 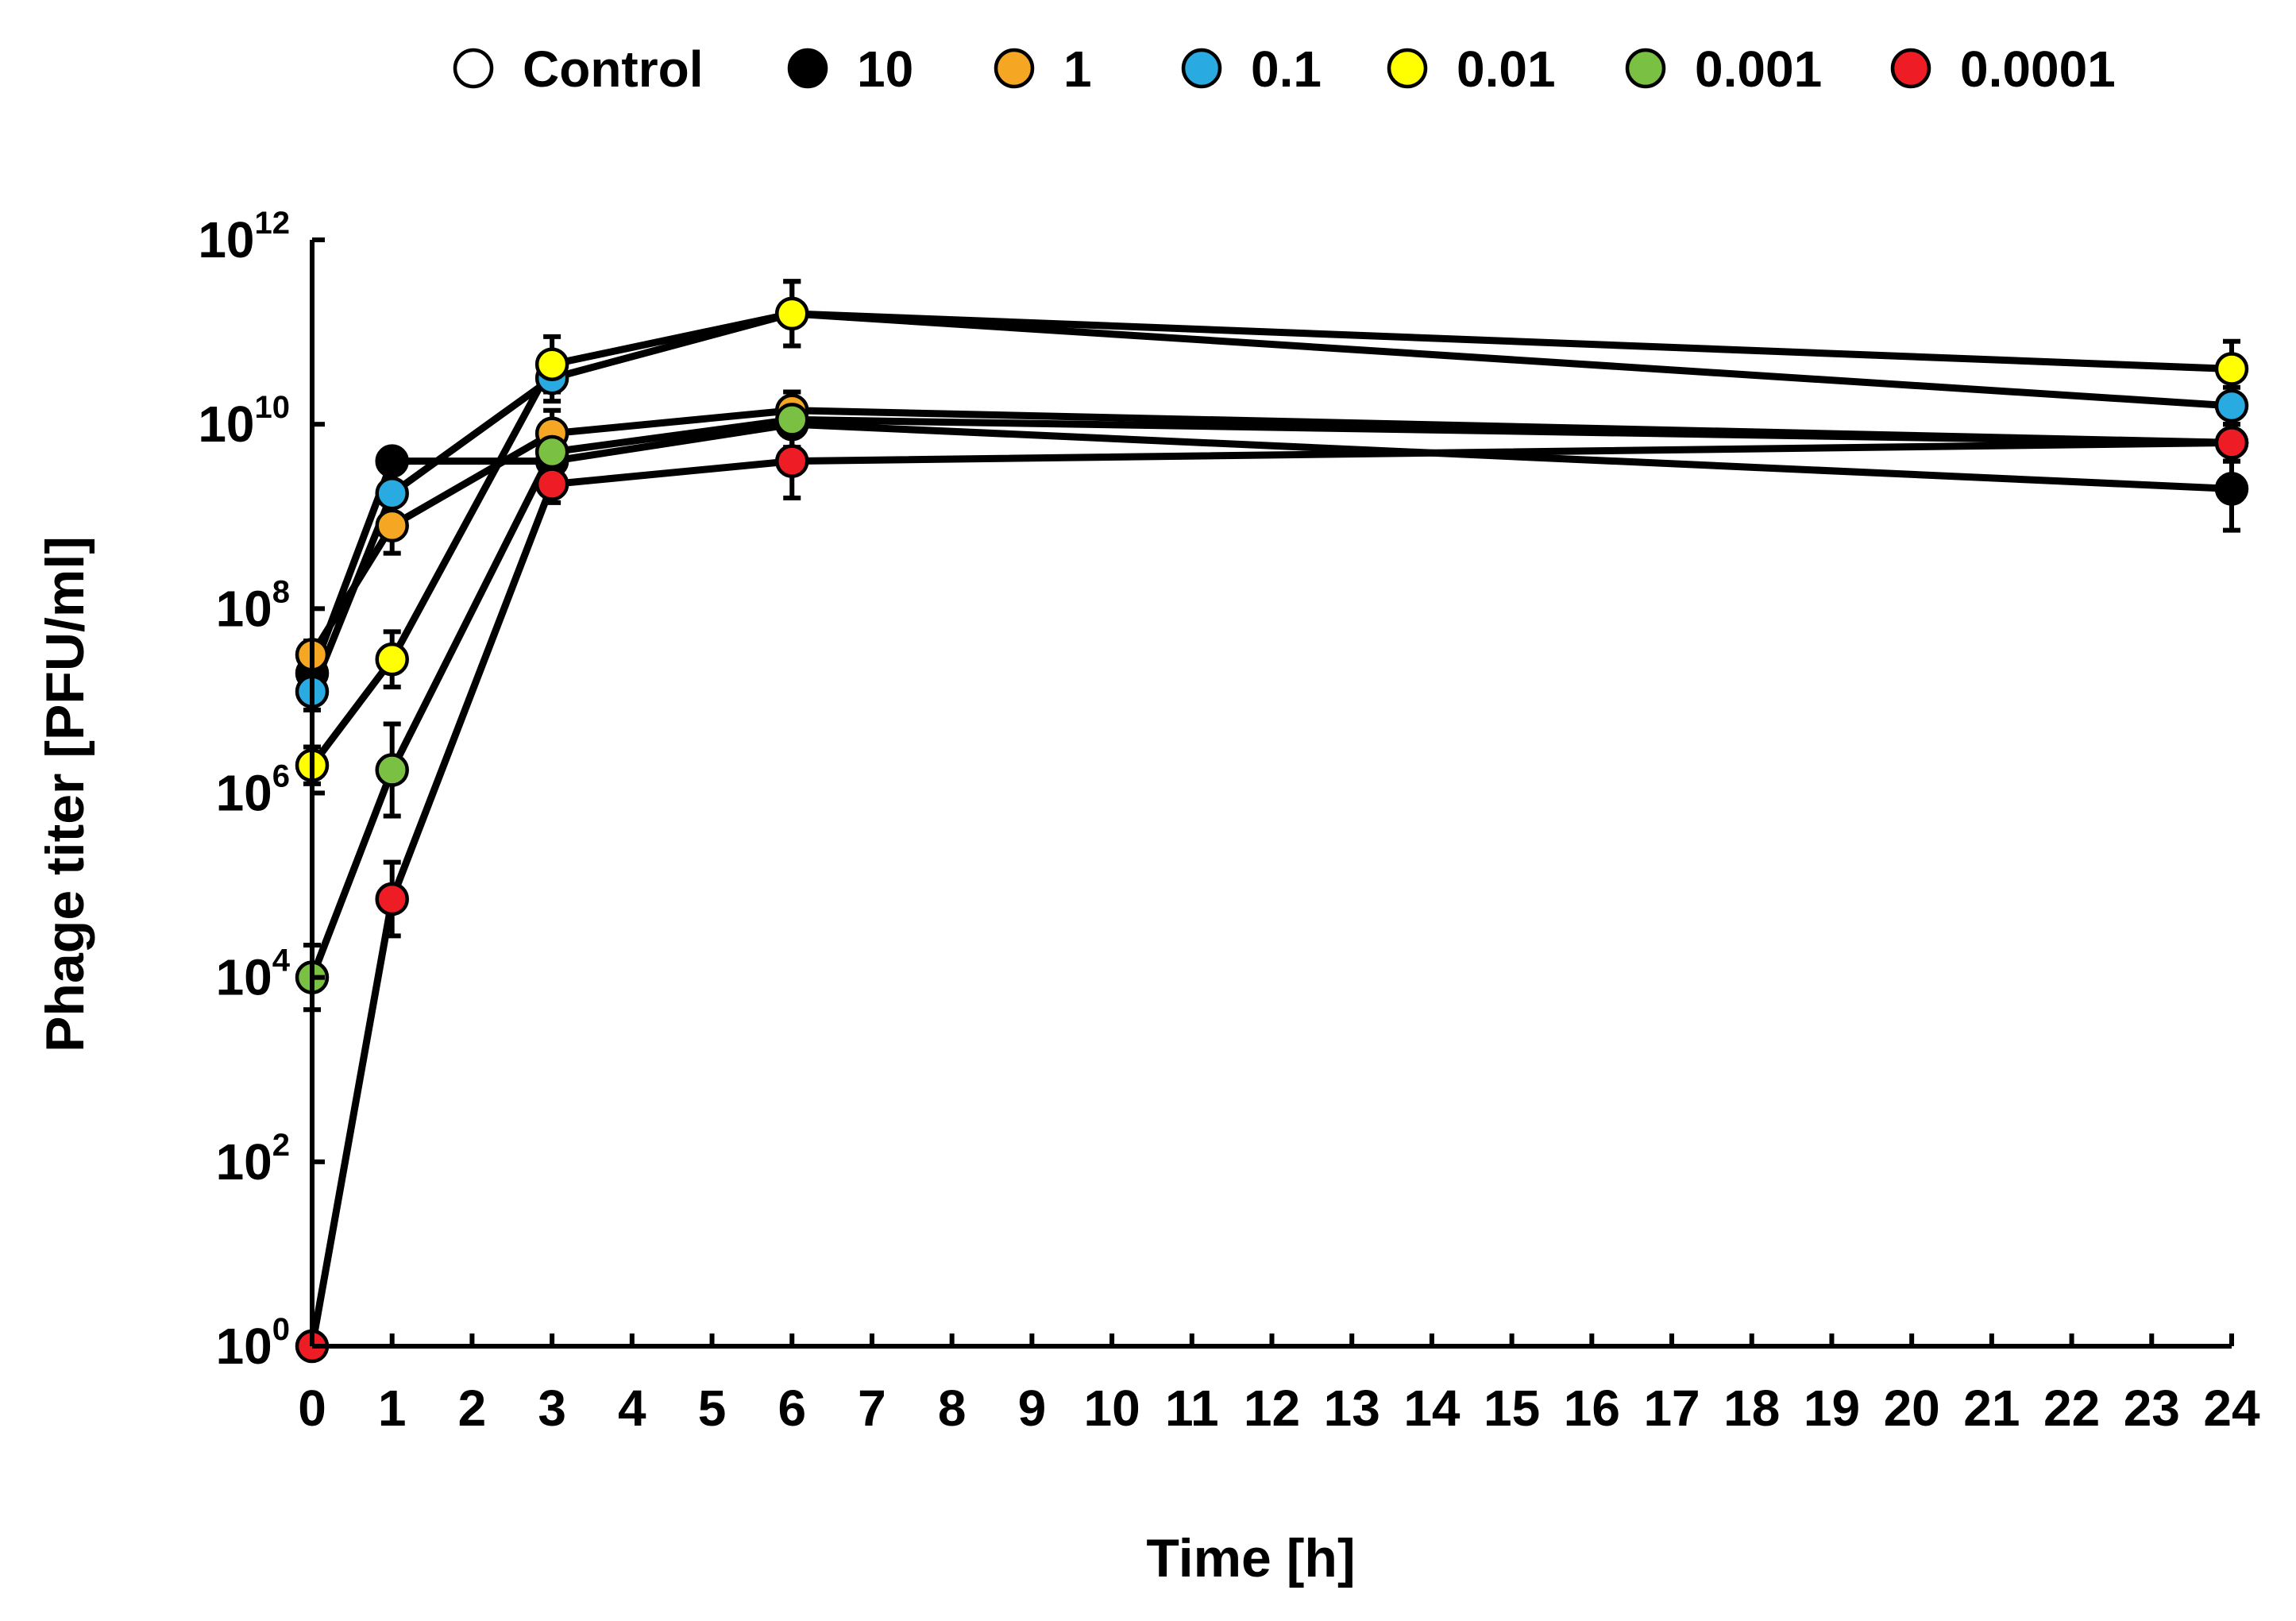 What do you see at coordinates (1250, 1558) in the screenshot?
I see `x-axis-title: Time [h]` at bounding box center [1250, 1558].